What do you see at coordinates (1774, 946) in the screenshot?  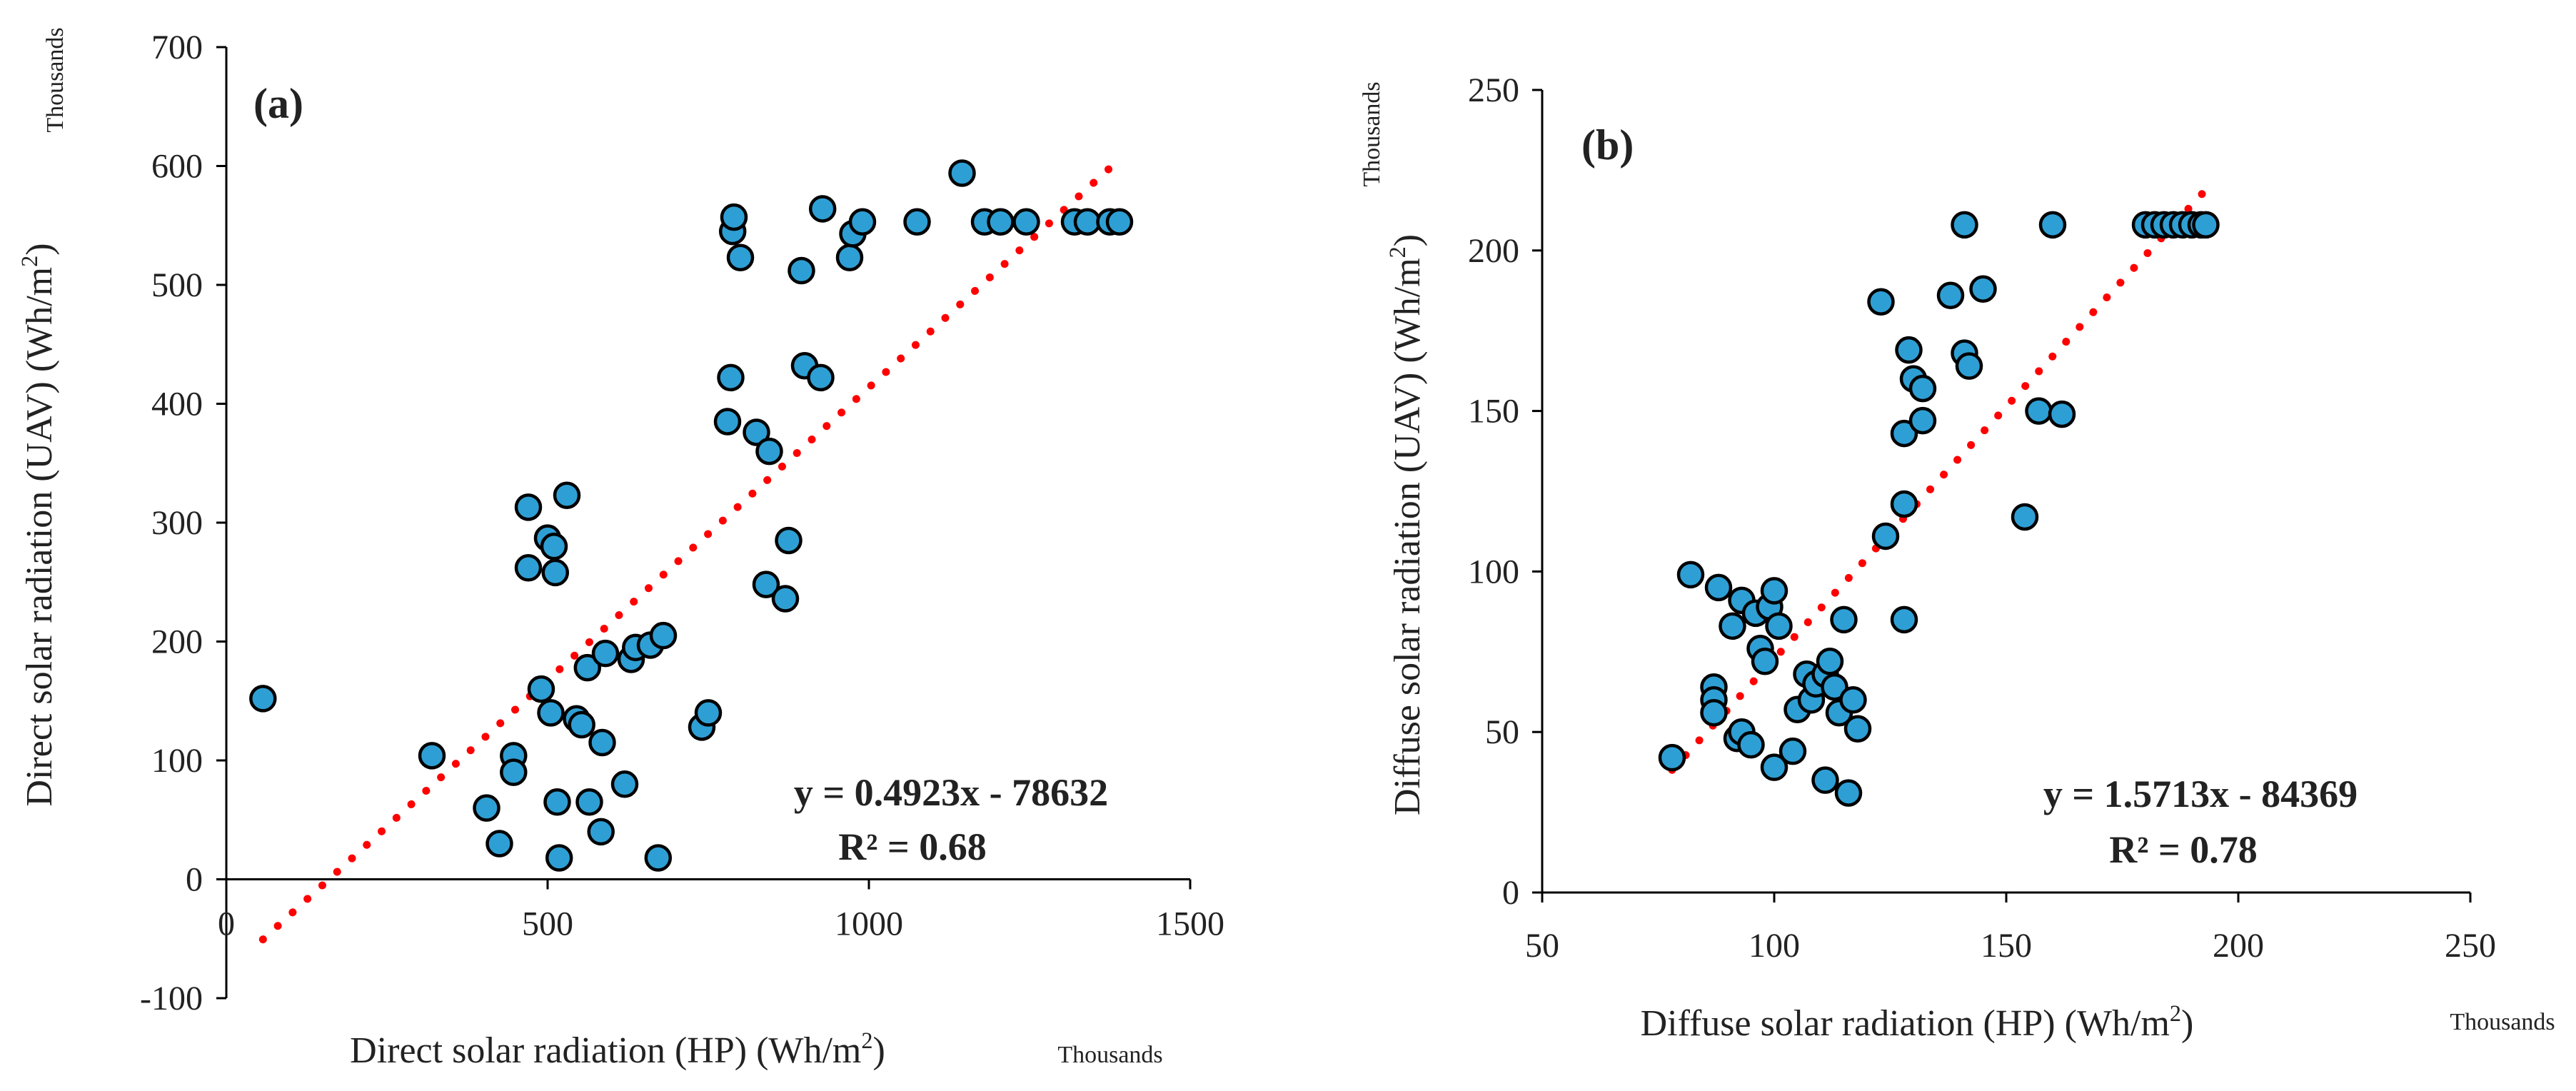 I see `x-tick-label: 100` at bounding box center [1774, 946].